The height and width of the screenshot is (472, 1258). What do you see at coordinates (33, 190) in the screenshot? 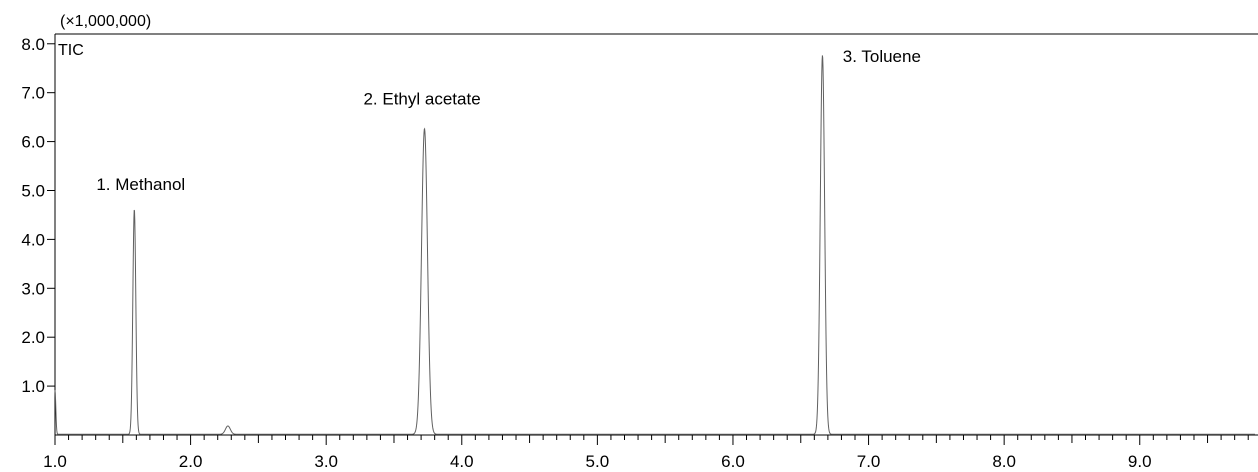
I see `y-tick-label: 5.0` at bounding box center [33, 190].